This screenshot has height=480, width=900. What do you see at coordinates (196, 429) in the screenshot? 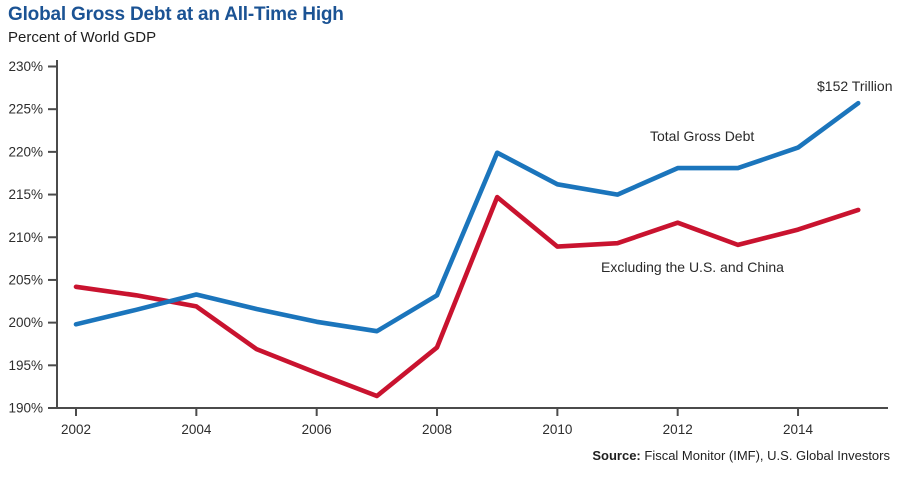
I see `x-tick-label: 2004` at bounding box center [196, 429].